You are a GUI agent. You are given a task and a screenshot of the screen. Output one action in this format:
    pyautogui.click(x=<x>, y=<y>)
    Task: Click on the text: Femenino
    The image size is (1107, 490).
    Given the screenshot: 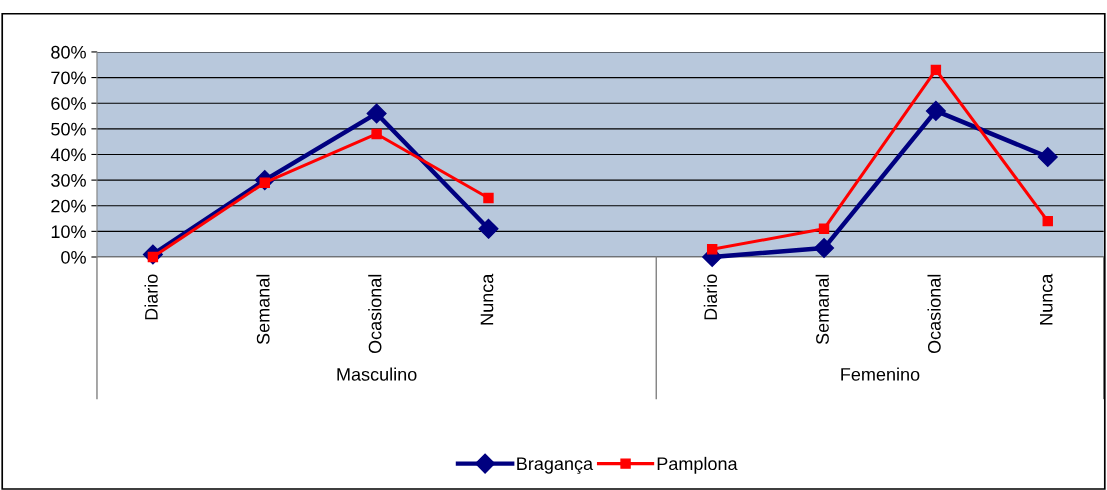 What is the action you would take?
    pyautogui.click(x=880, y=374)
    